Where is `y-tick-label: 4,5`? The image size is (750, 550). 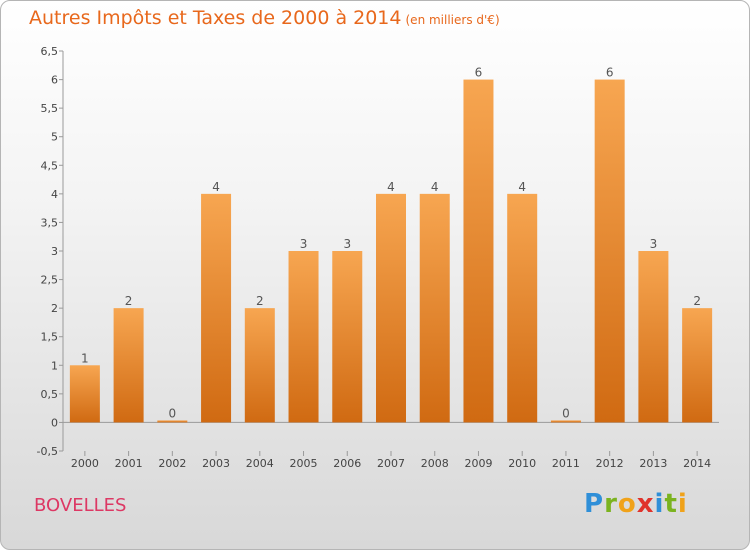
y-tick-label: 4,5 is located at coordinates (50, 165).